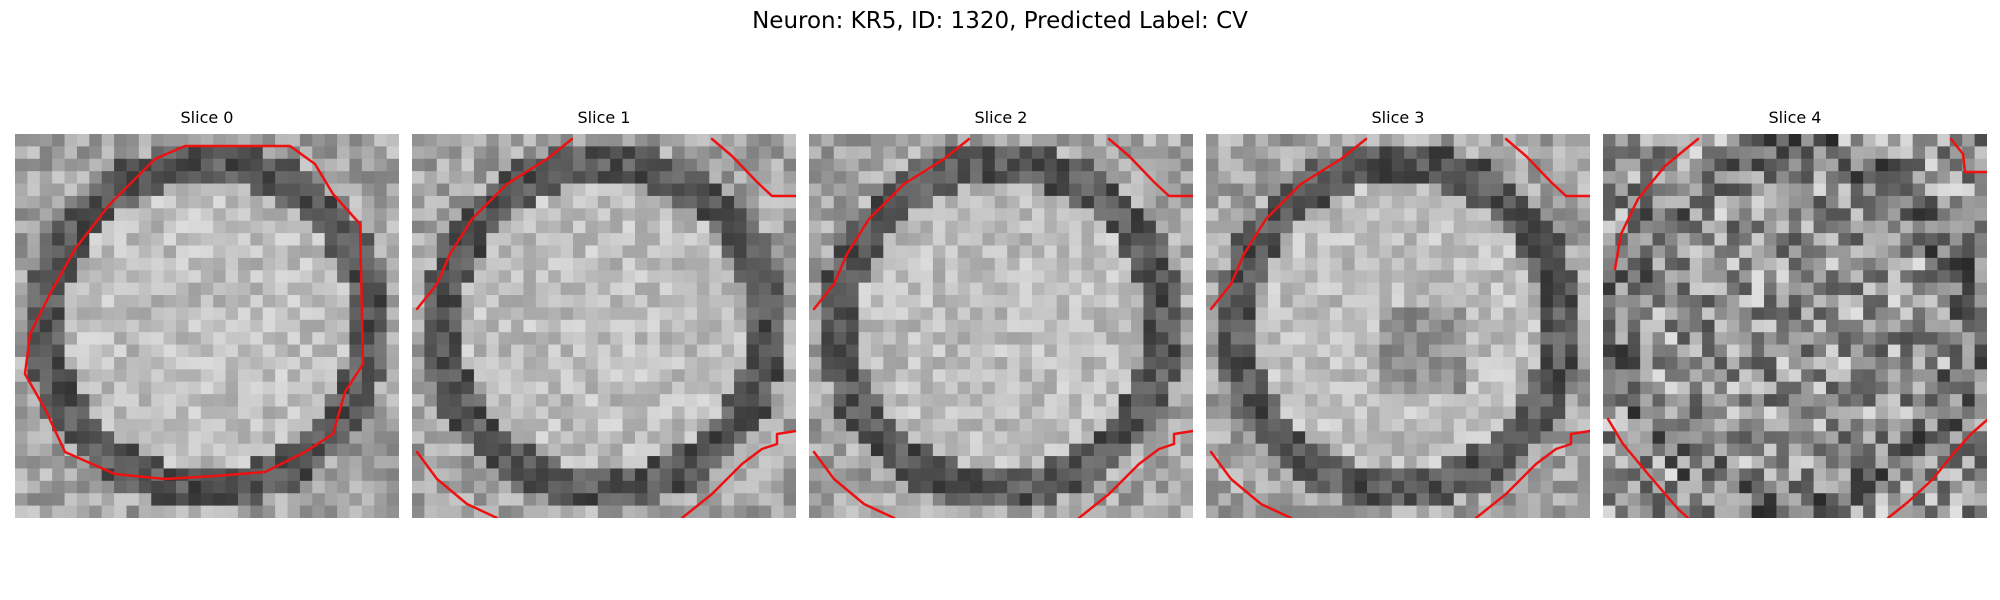 The image size is (2000, 600). Describe the element at coordinates (1795, 117) in the screenshot. I see `slice-title: Slice 4` at that location.